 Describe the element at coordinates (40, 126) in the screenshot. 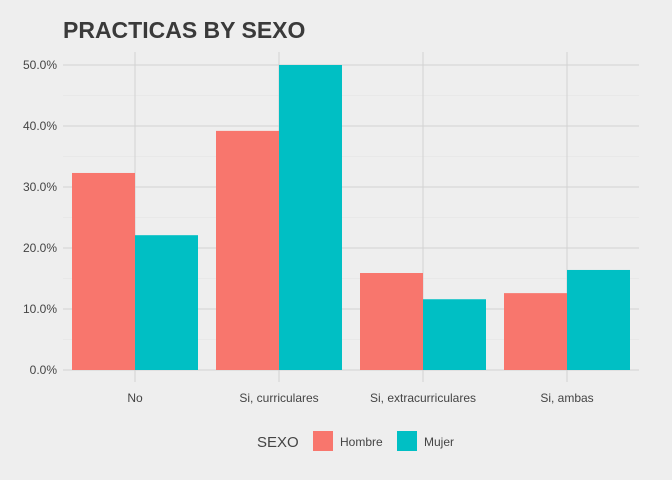

I see `y-tick-label: 40.0%` at that location.